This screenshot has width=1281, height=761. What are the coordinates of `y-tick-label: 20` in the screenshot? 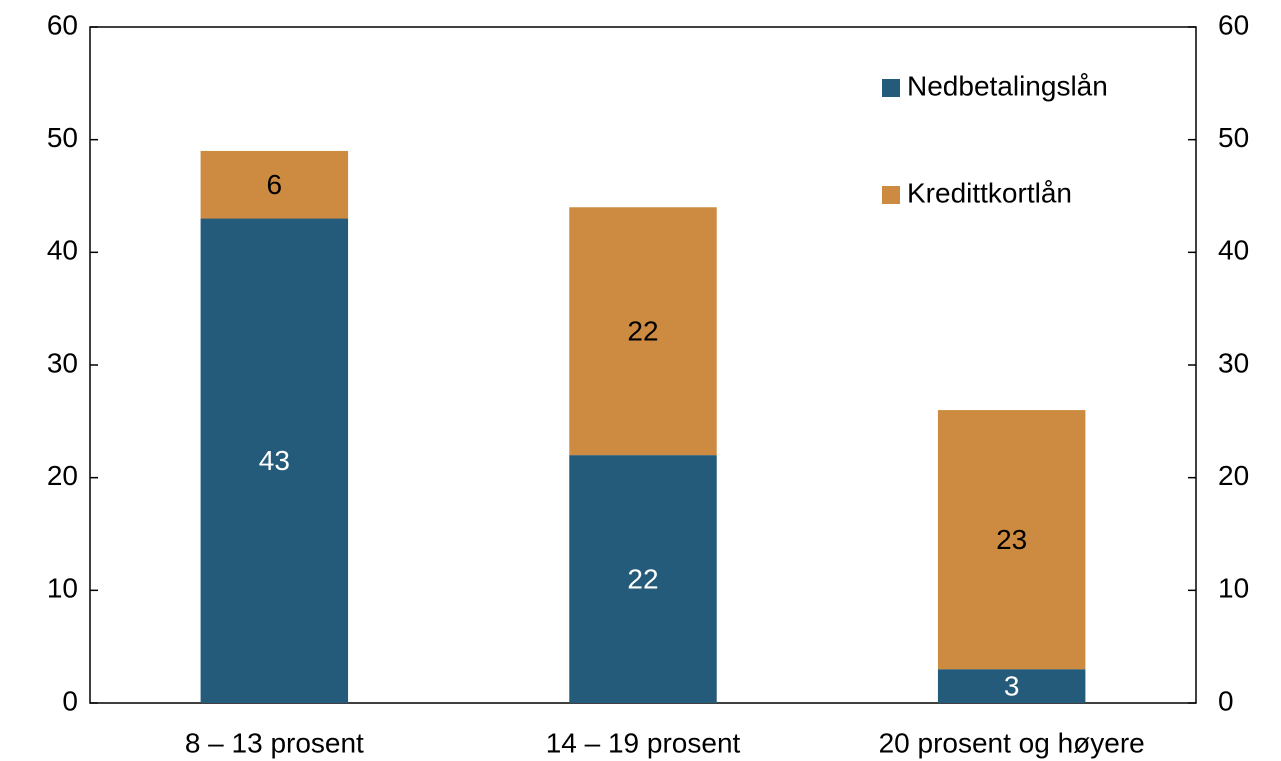 It's located at (62, 475).